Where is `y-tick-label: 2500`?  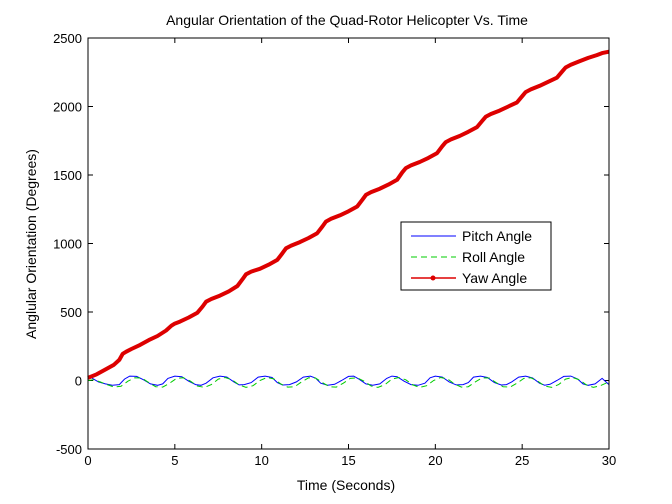
y-tick-label: 2500 is located at coordinates (67, 38).